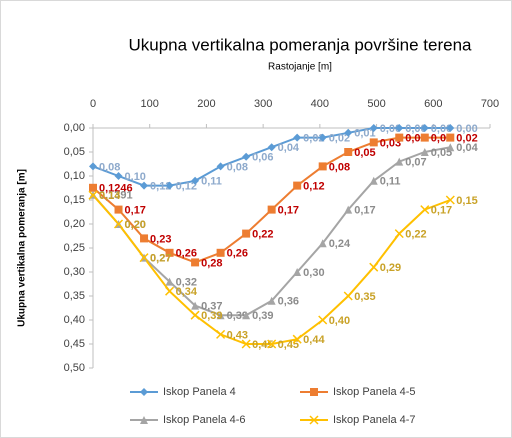 This screenshot has height=438, width=512. Describe the element at coordinates (288, 302) in the screenshot. I see `data-label: 0,36` at that location.